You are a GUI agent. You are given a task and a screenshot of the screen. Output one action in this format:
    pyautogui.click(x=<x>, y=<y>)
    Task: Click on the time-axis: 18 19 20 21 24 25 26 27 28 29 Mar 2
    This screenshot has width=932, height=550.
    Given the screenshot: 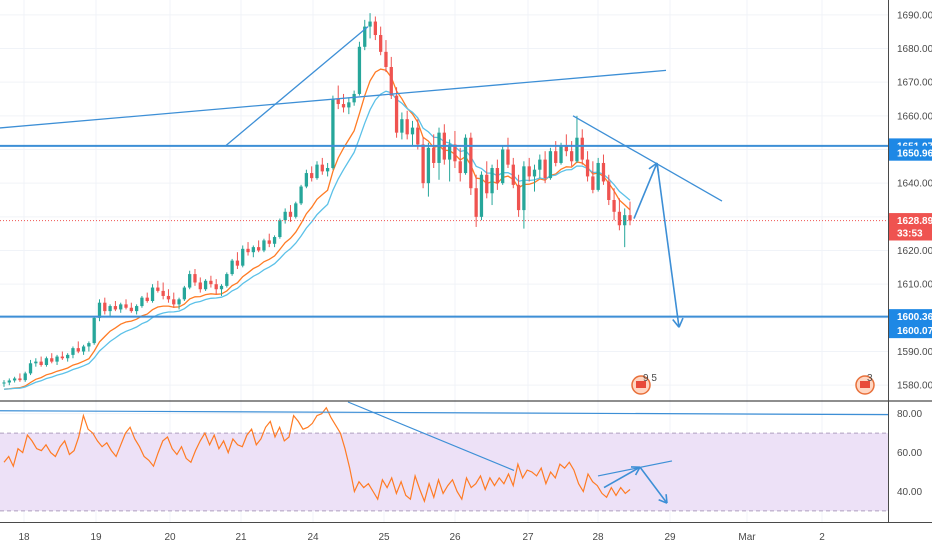 What is the action you would take?
    pyautogui.click(x=421, y=537)
    